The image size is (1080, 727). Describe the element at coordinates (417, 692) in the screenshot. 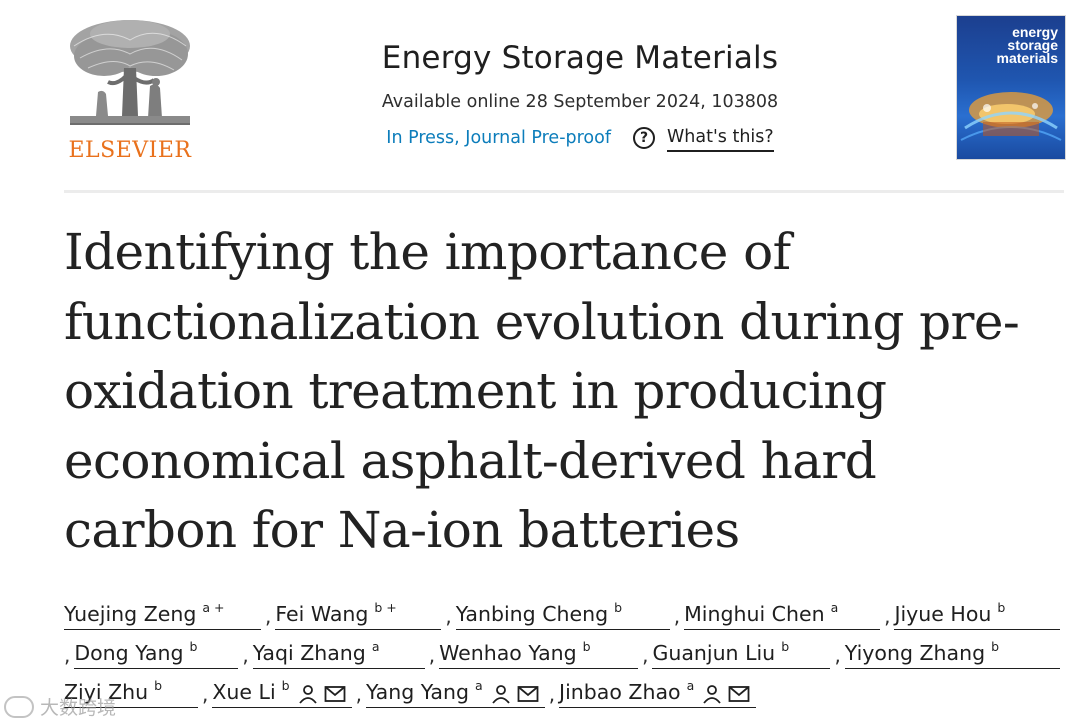

I see `author-name: Yang Yang` at that location.